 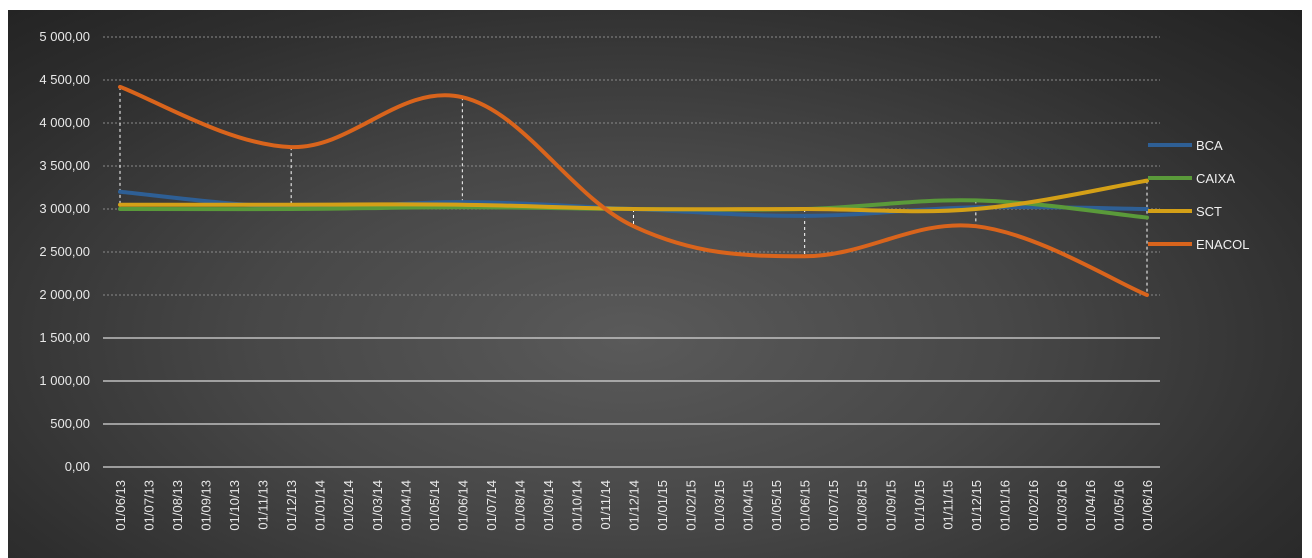 I want to click on x-tick-label: 01/11/14, so click(x=605, y=505).